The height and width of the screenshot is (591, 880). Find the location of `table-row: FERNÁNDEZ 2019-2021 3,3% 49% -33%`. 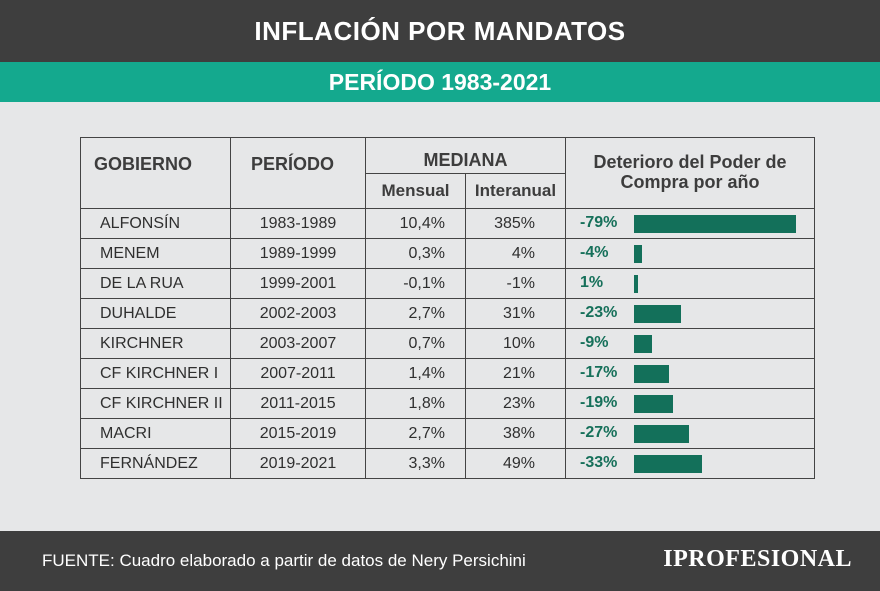

table-row: FERNÁNDEZ 2019-2021 3,3% 49% -33% is located at coordinates (447, 463).